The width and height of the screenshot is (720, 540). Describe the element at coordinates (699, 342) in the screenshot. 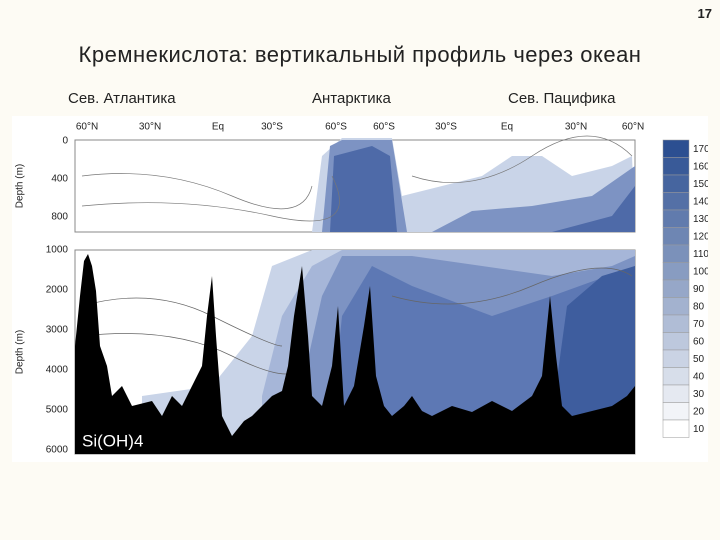

I see `colorbar-label: 60` at that location.